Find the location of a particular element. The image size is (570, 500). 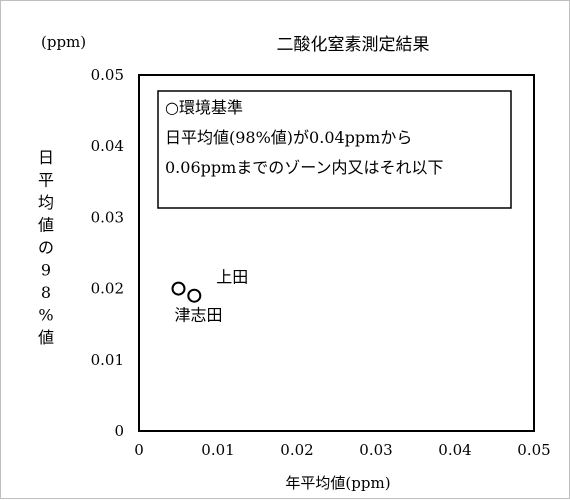

y-axis-label-char: 8 is located at coordinates (46, 292).